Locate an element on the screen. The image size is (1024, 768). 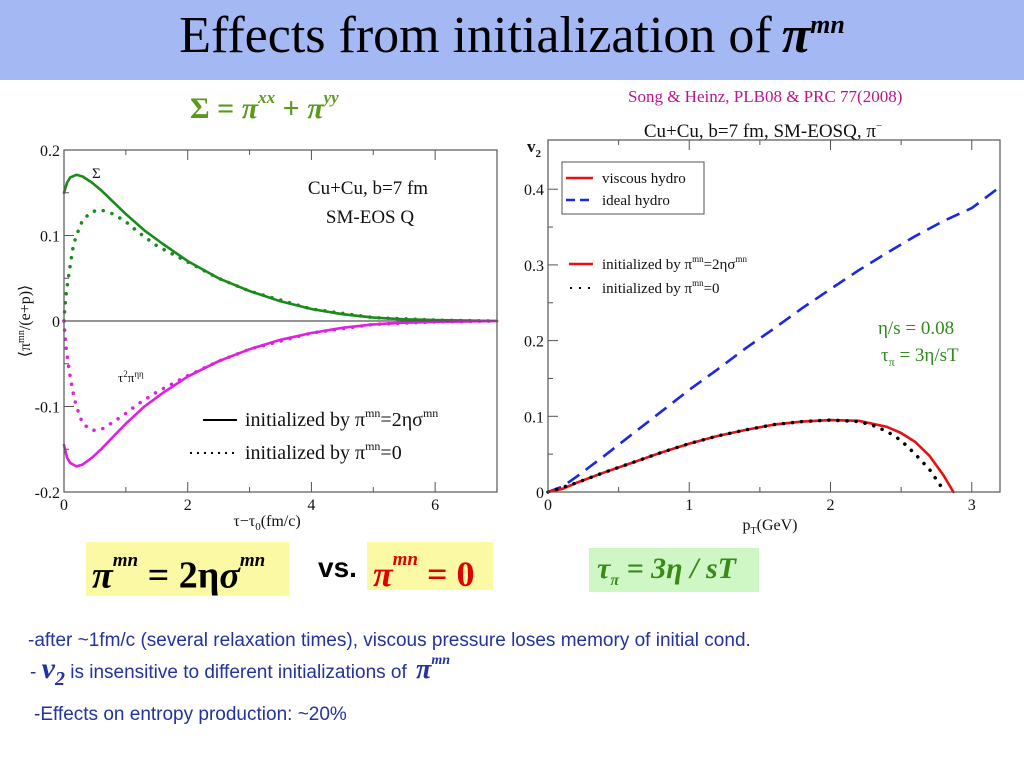
legend-entry-navier-stokes: initialized by πmn=2ησmn is located at coordinates (341, 418).